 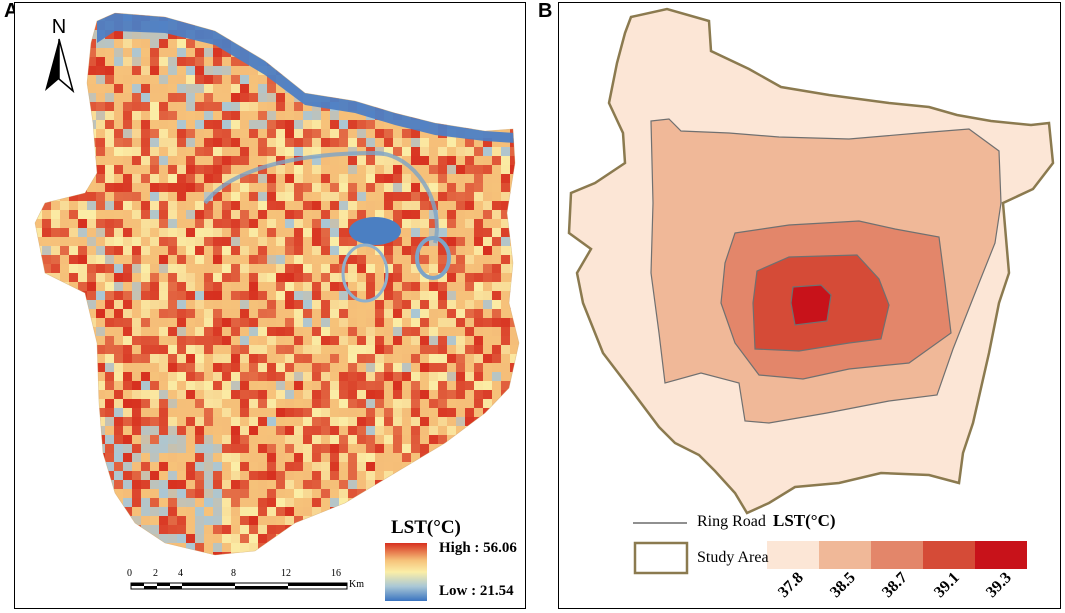 What do you see at coordinates (180, 573) in the screenshot?
I see `scale-tick-4: 4` at bounding box center [180, 573].